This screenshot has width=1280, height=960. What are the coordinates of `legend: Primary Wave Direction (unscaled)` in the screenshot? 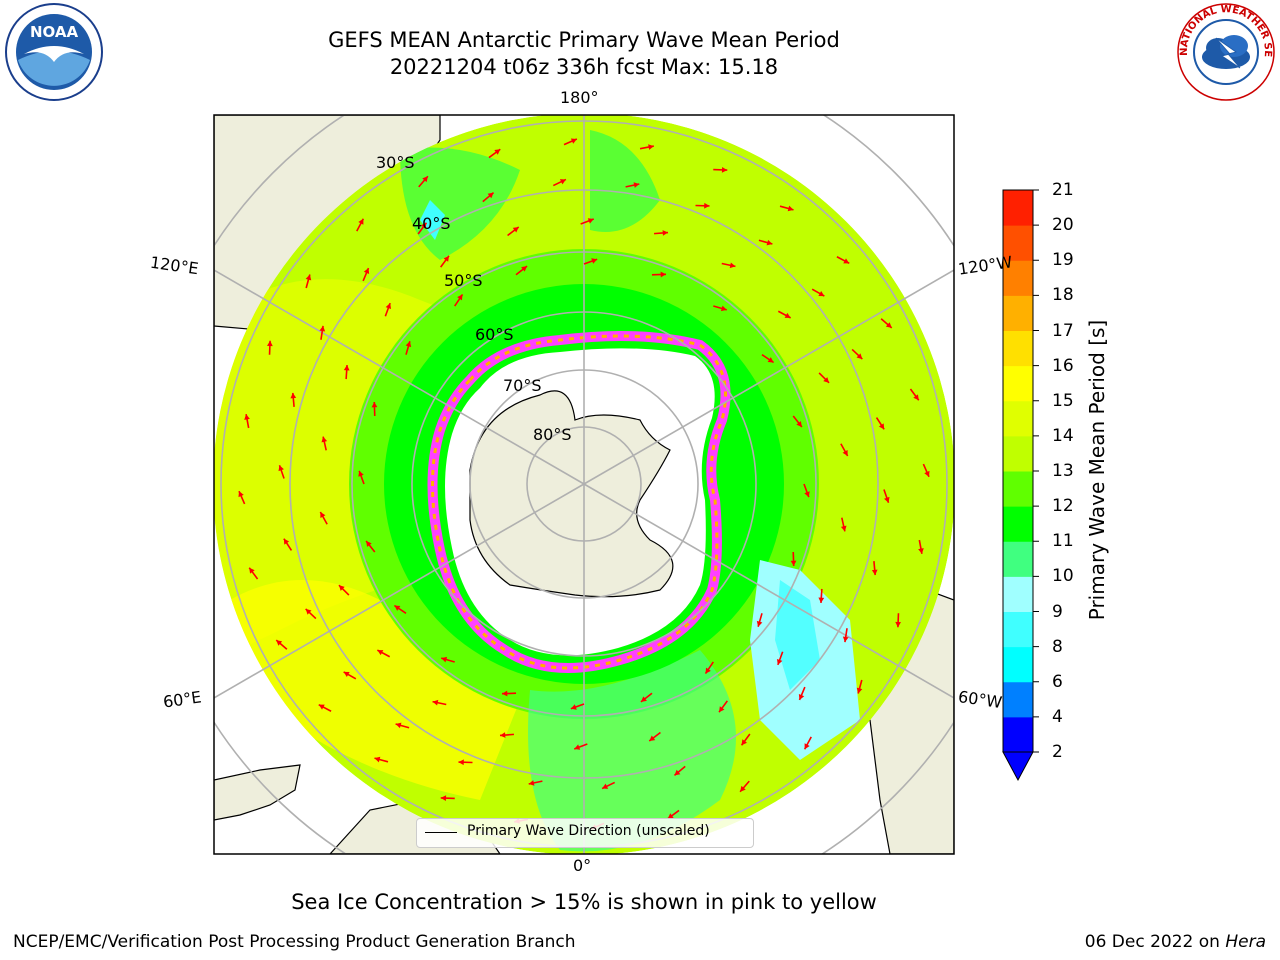 It's located at (585, 833).